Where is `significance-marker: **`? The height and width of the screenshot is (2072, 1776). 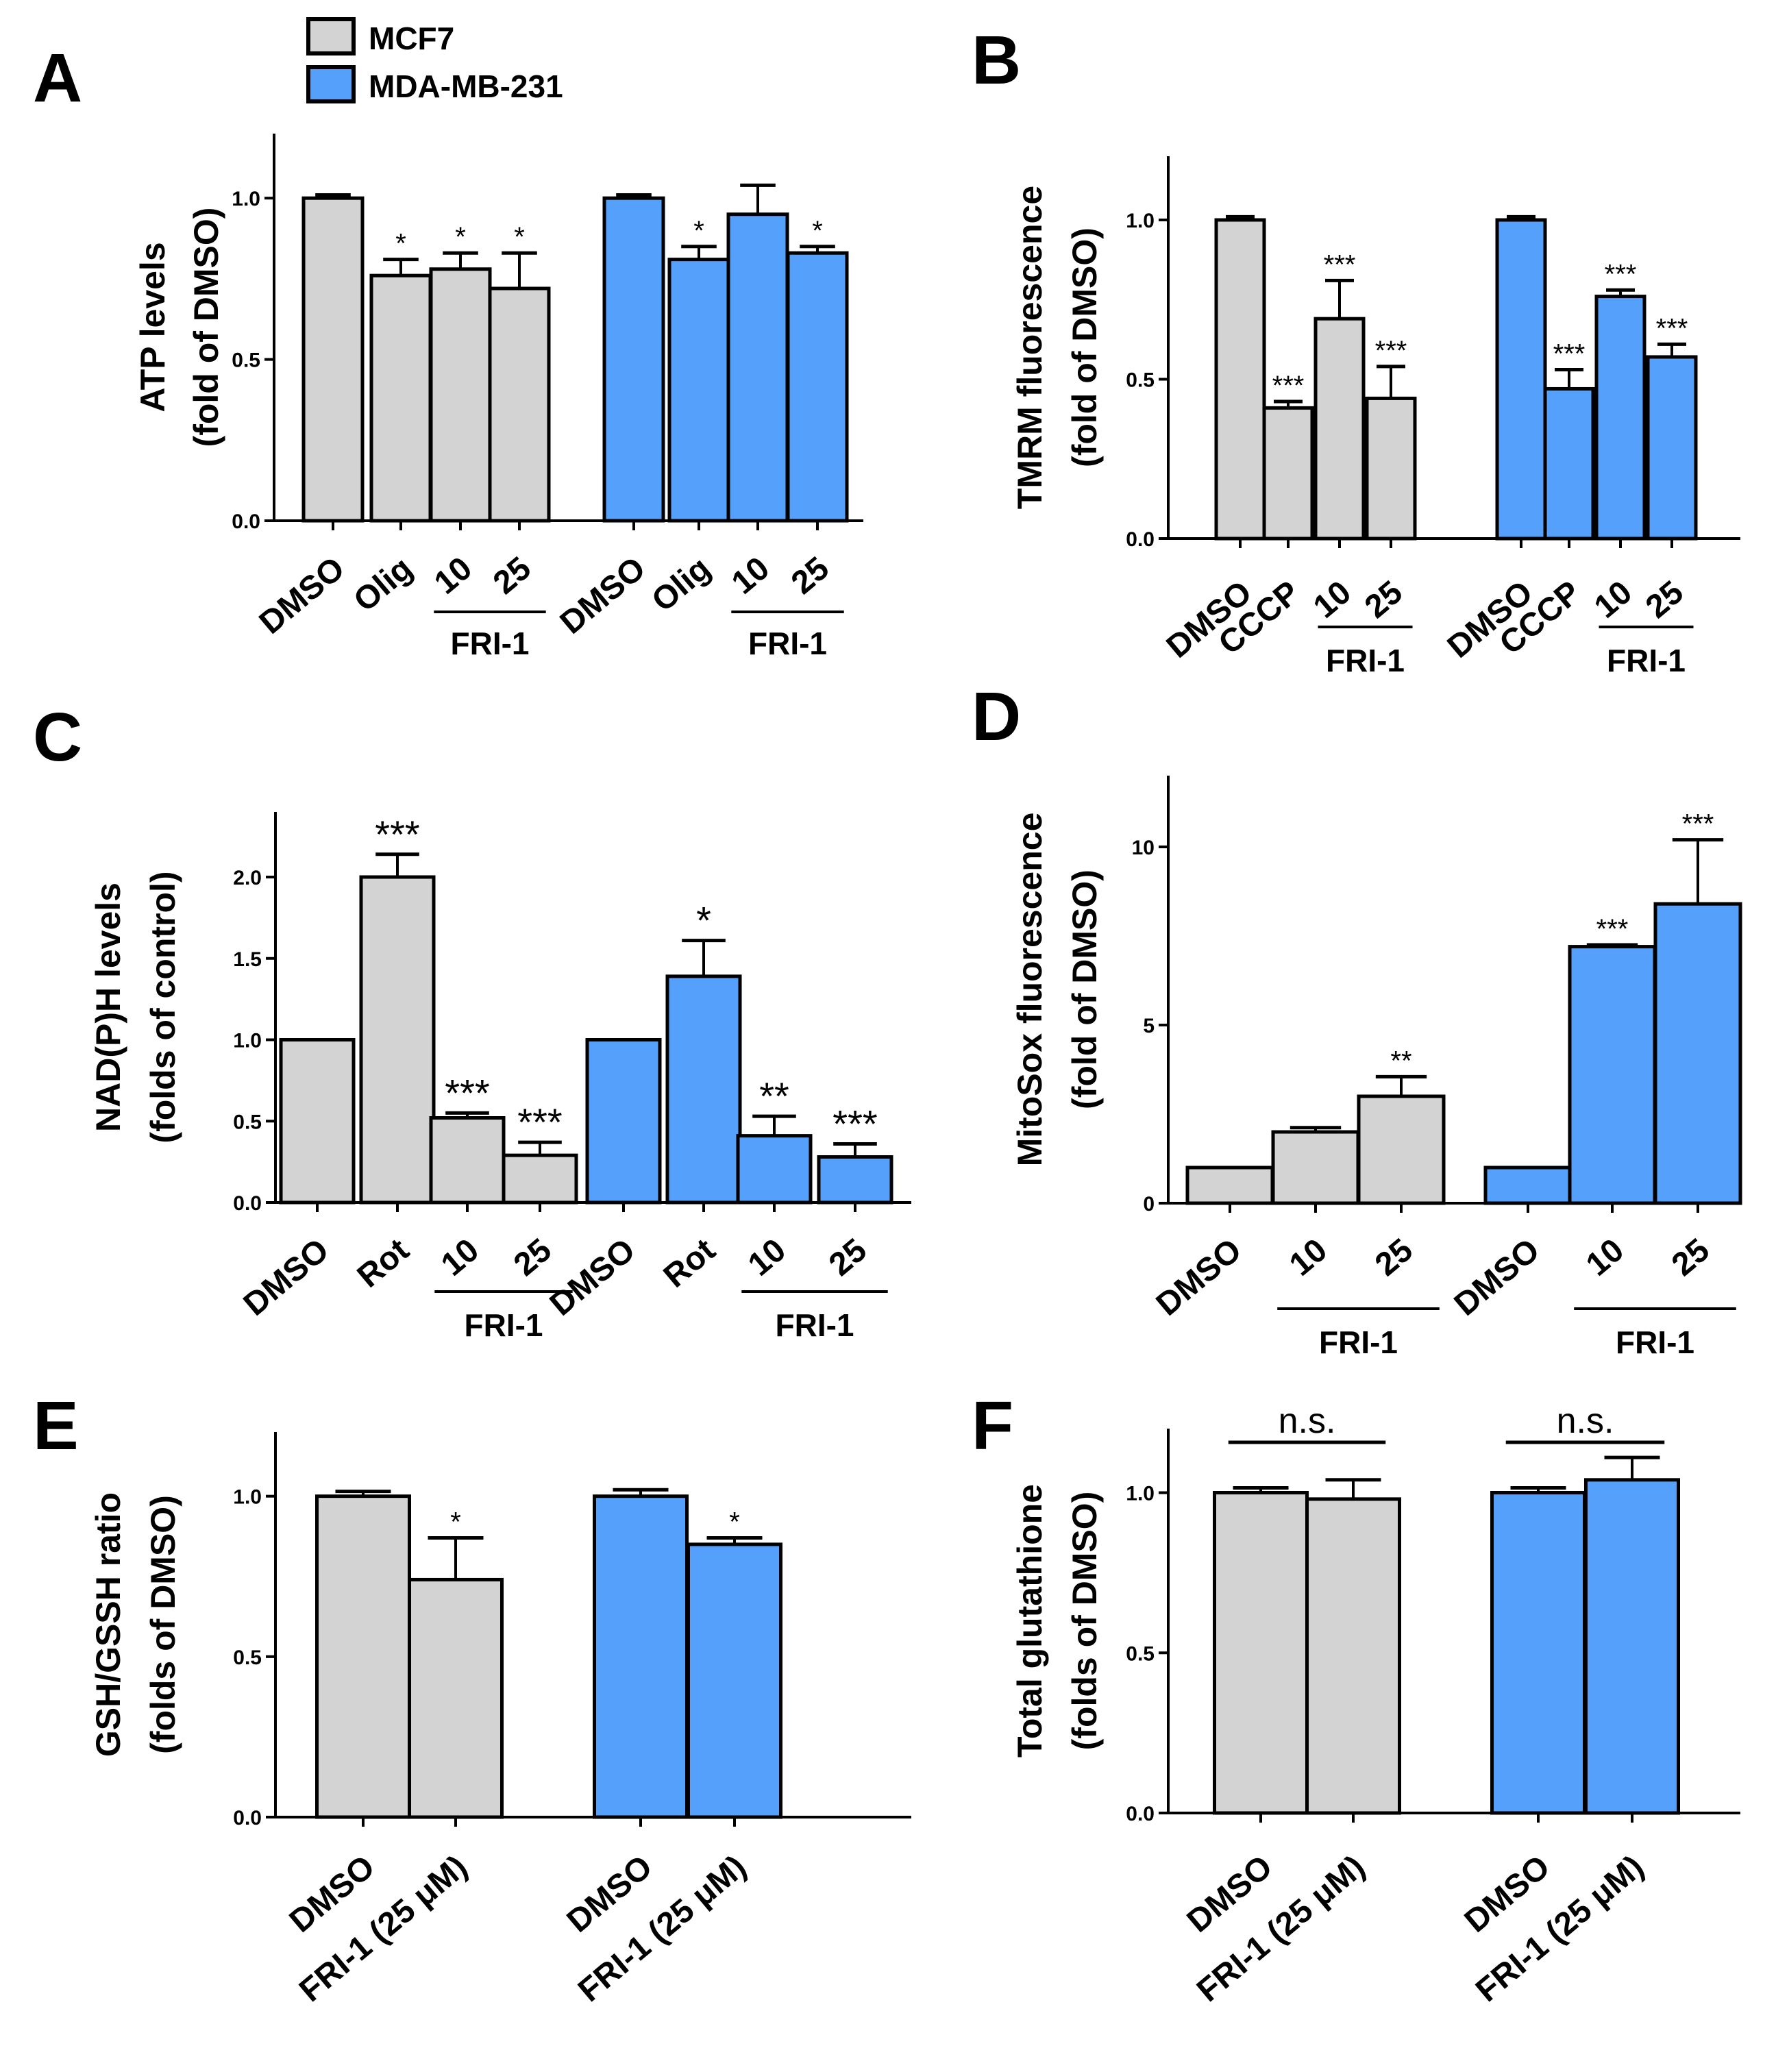 significance-marker: ** is located at coordinates (774, 1096).